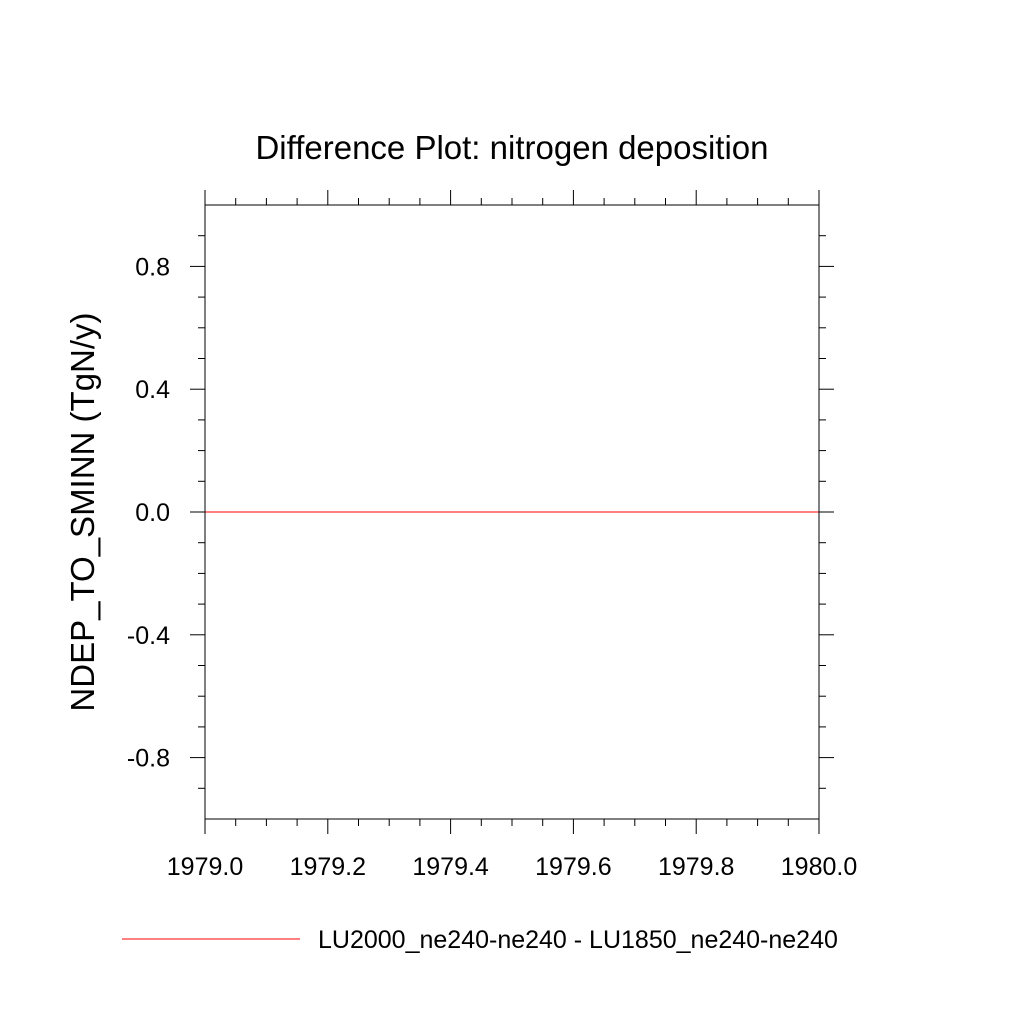 The height and width of the screenshot is (1024, 1024). What do you see at coordinates (450, 867) in the screenshot?
I see `x-tick-label: 1979.4` at bounding box center [450, 867].